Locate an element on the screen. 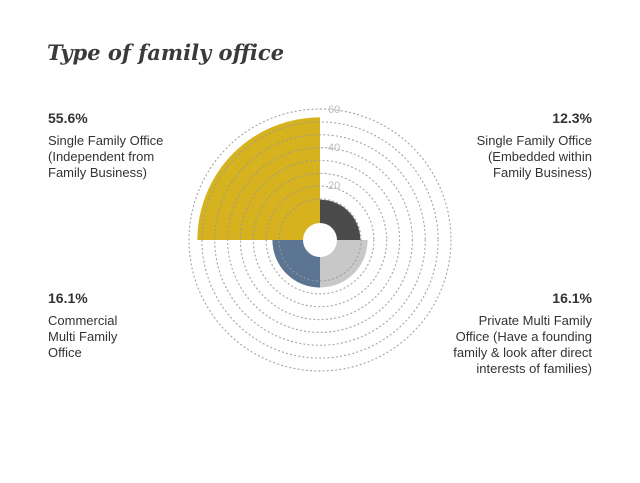 Image resolution: width=640 pixels, height=483 pixels. label-line: Private Multi Family is located at coordinates (535, 320).